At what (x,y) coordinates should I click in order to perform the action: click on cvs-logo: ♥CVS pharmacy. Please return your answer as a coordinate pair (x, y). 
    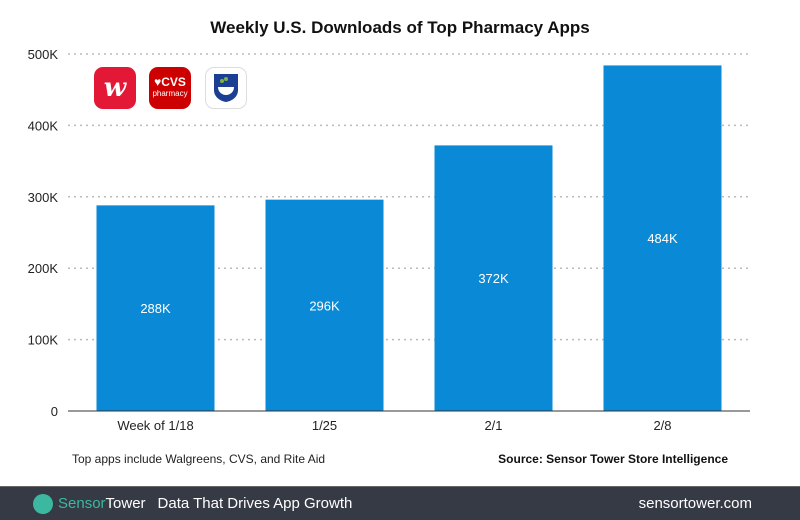
    Looking at the image, I should click on (170, 88).